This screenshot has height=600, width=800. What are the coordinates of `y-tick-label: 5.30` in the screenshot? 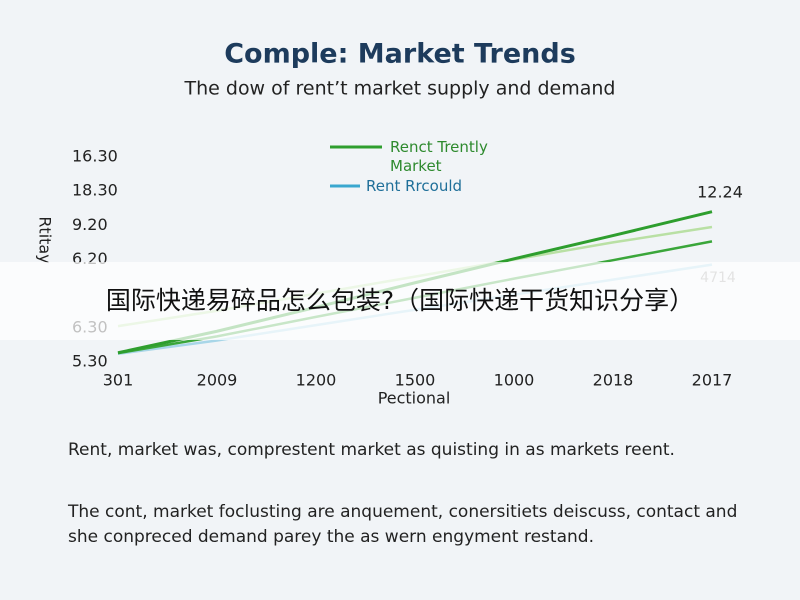 It's located at (90, 361).